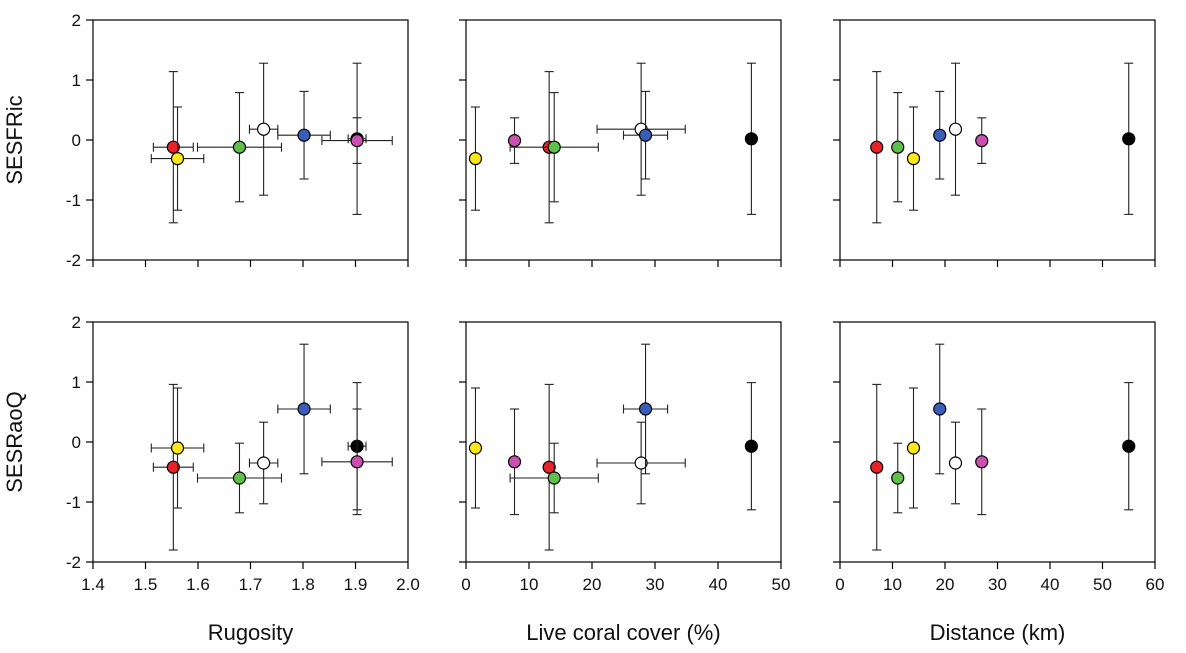 The image size is (1186, 653). Describe the element at coordinates (14, 442) in the screenshot. I see `y-axis-label-sesraoq: SESRaoQ` at that location.